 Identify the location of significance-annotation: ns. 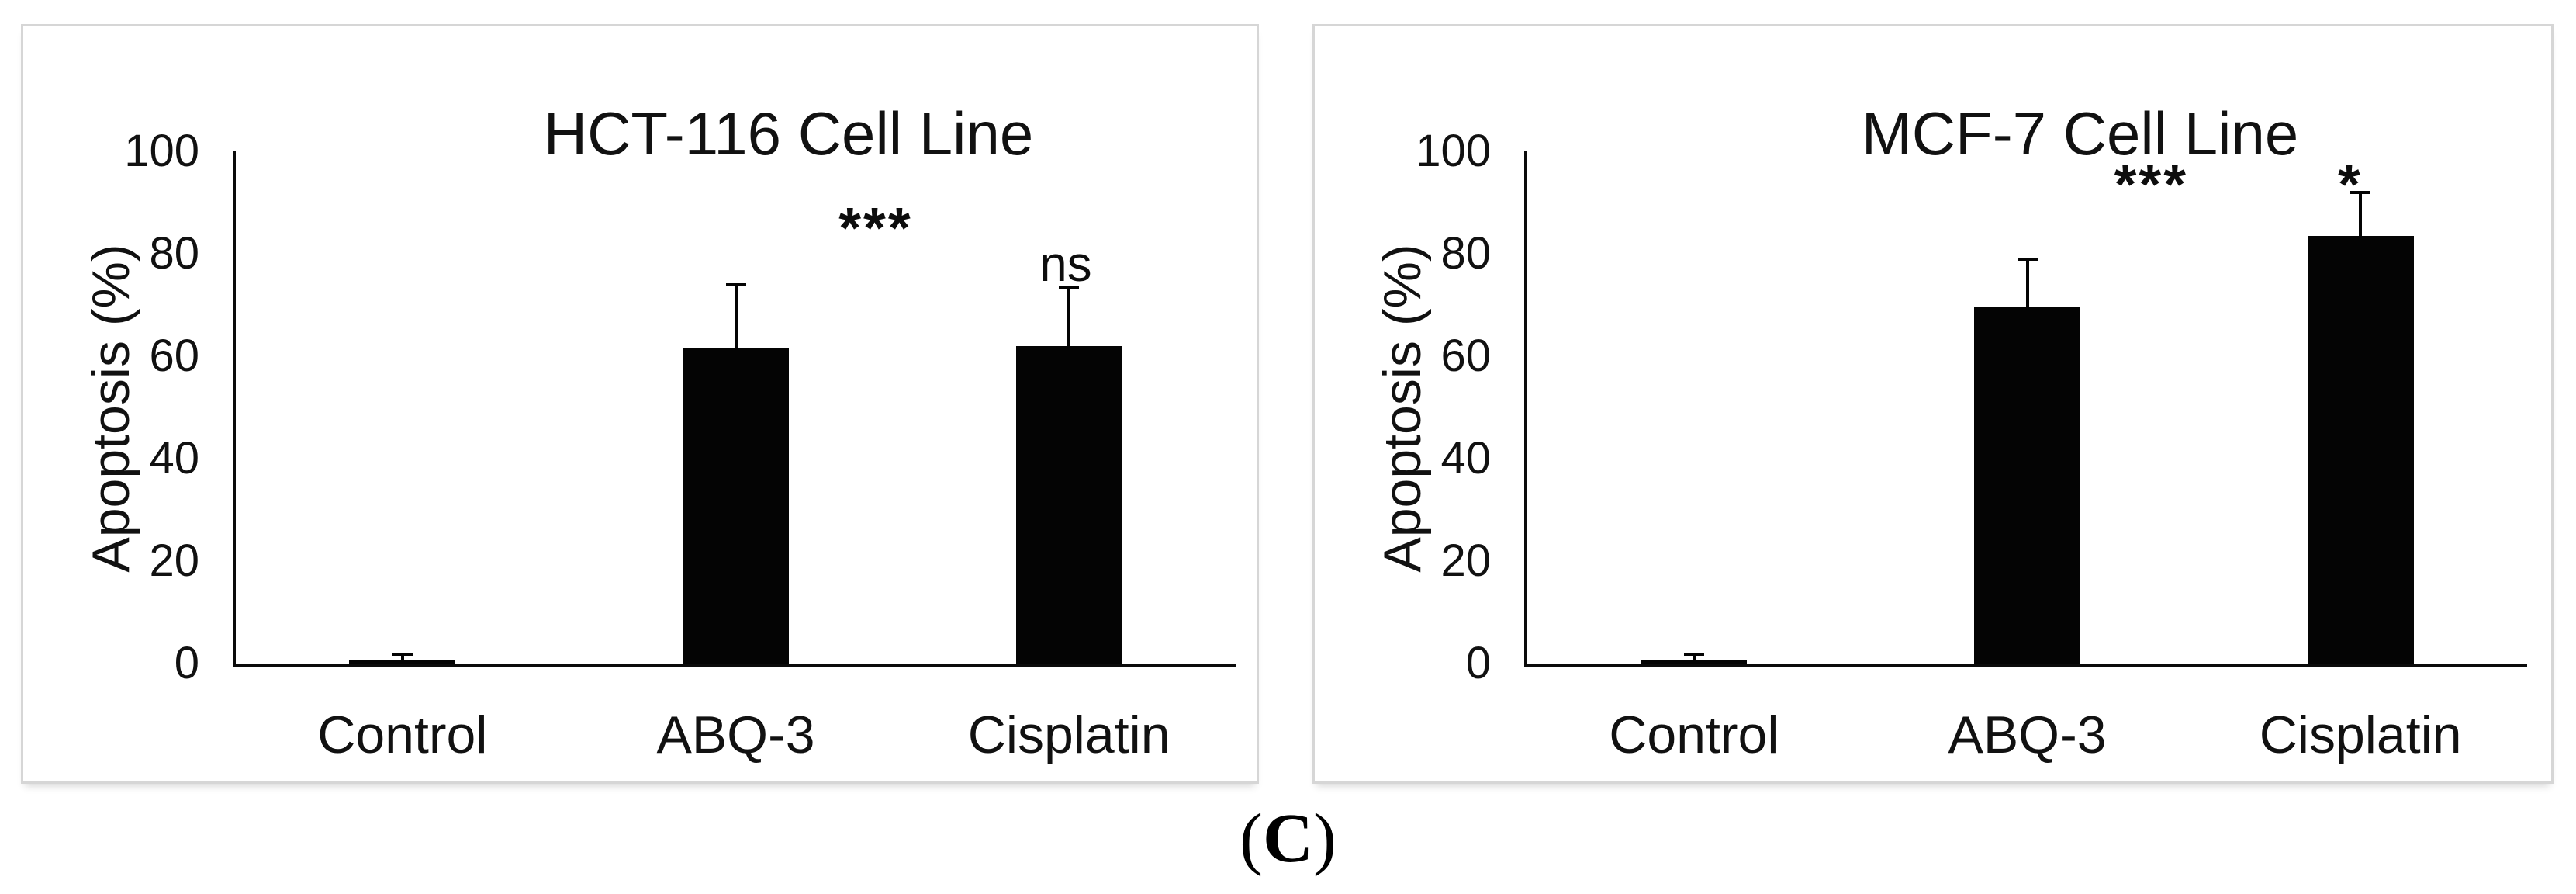
(1065, 264).